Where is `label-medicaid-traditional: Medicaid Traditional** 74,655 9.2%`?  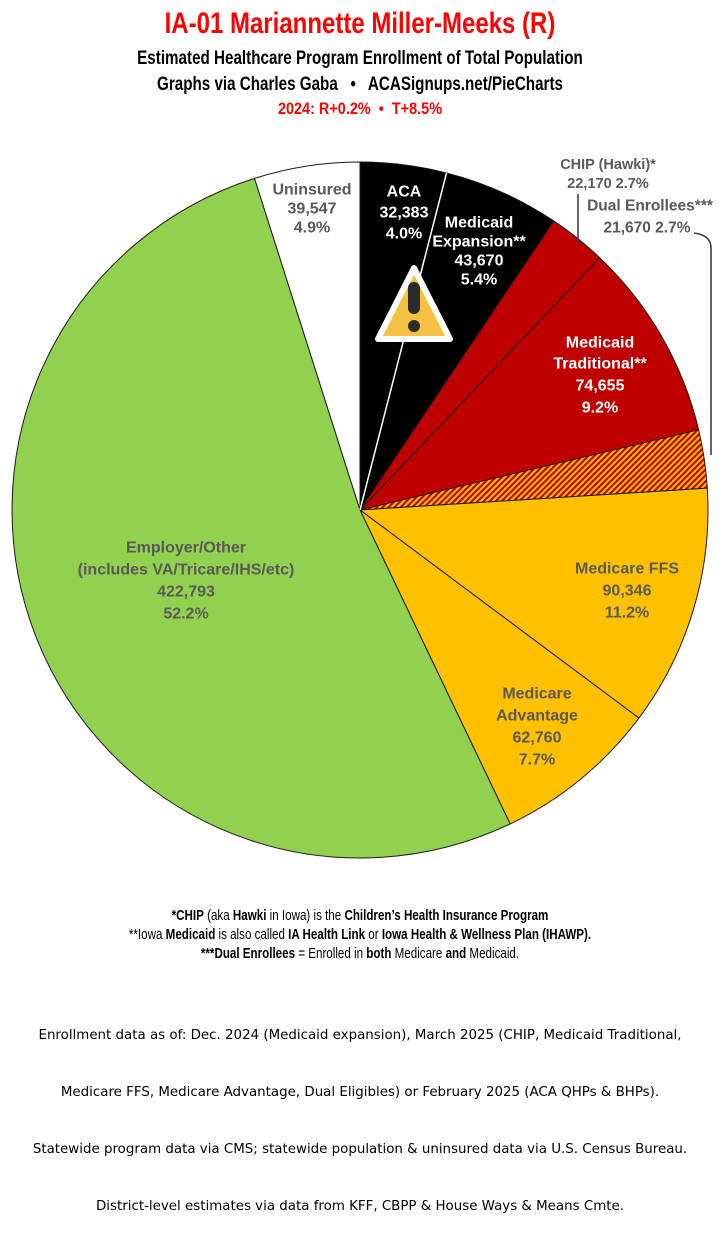 label-medicaid-traditional: Medicaid Traditional** 74,655 9.2% is located at coordinates (600, 376).